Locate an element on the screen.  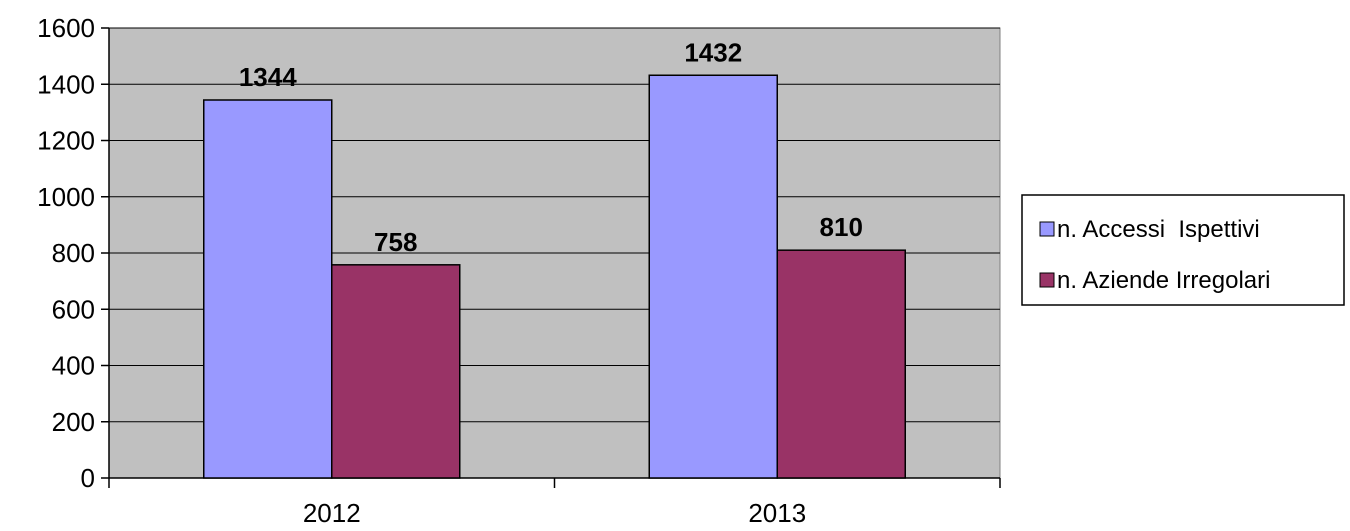
data-label: 758 is located at coordinates (395, 242).